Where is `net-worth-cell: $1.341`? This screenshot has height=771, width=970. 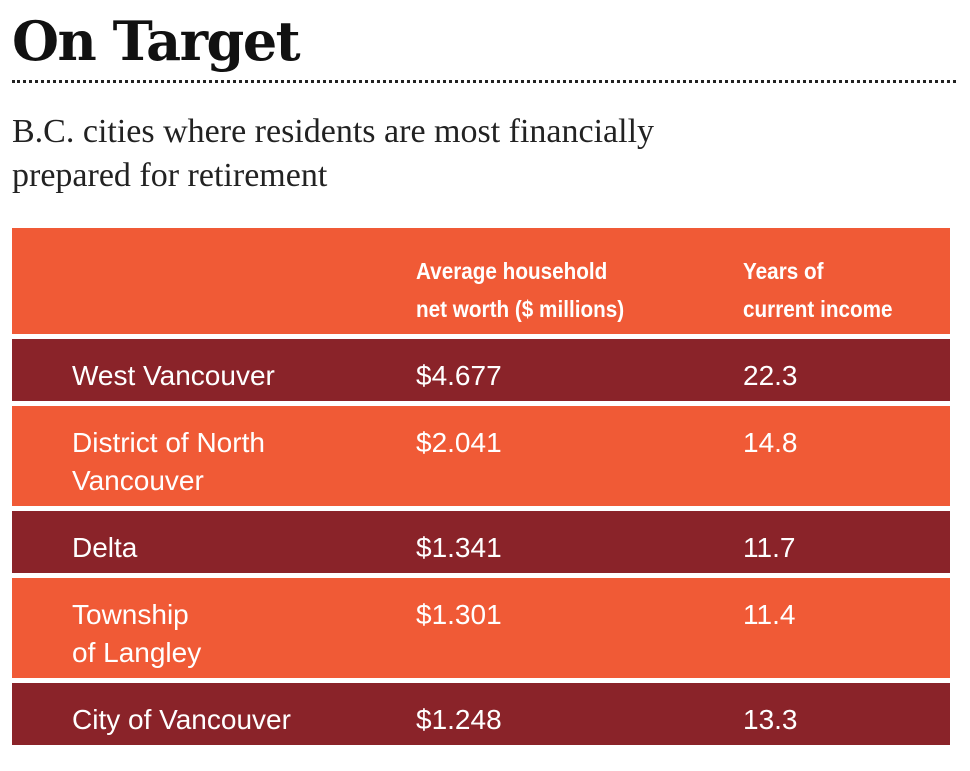
net-worth-cell: $1.341 is located at coordinates (459, 547).